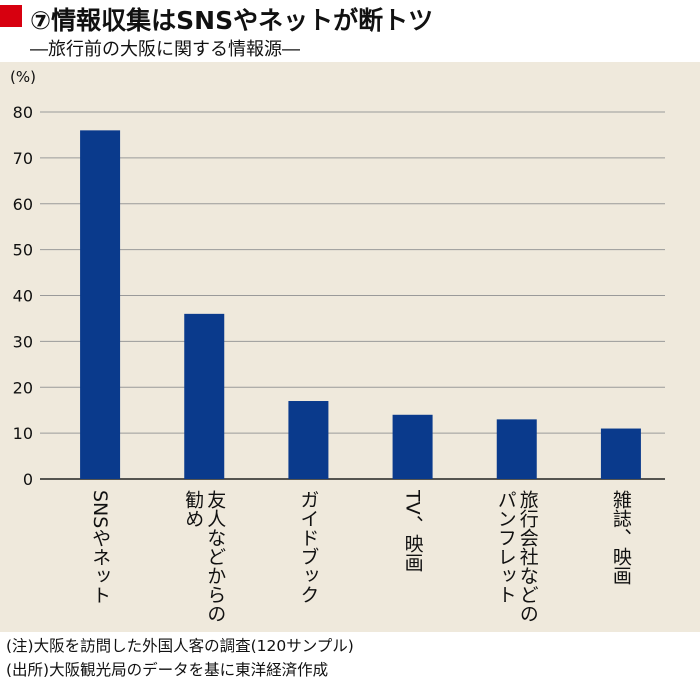 The image size is (700, 691). Describe the element at coordinates (506, 547) in the screenshot. I see `x-category-label: パンフレット` at that location.